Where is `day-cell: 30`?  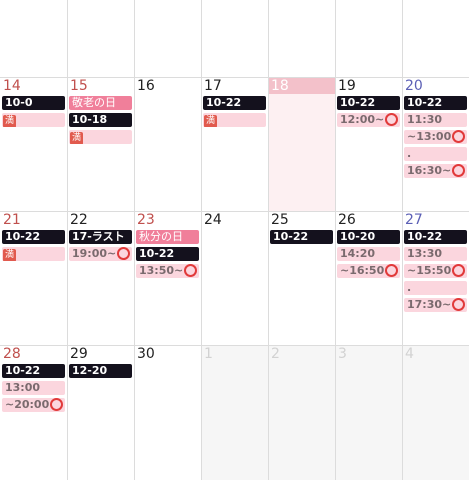 day-cell: 30 is located at coordinates (167, 412).